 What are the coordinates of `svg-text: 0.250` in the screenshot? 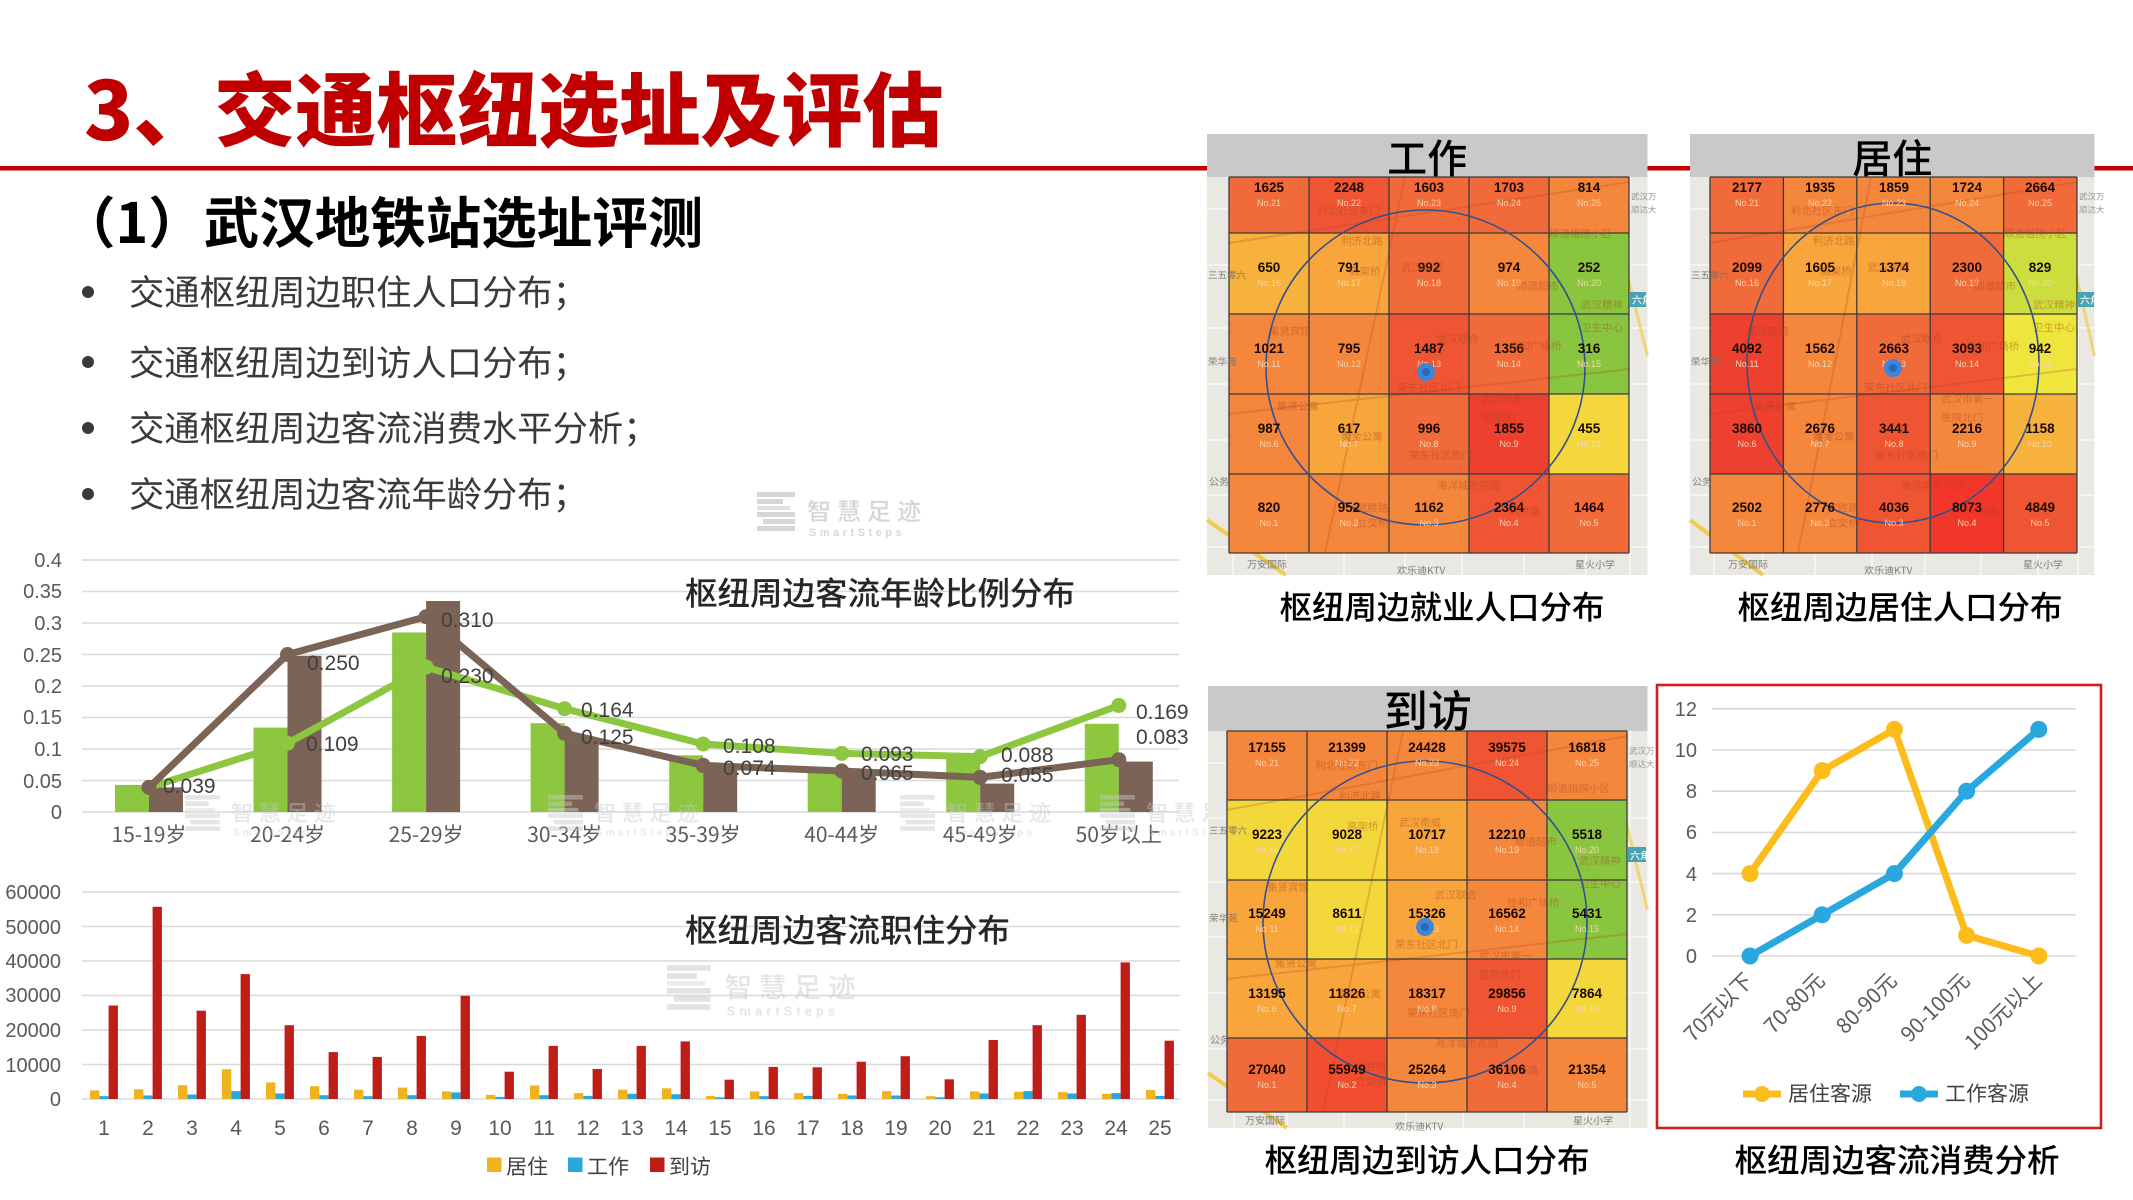 It's located at (333, 663).